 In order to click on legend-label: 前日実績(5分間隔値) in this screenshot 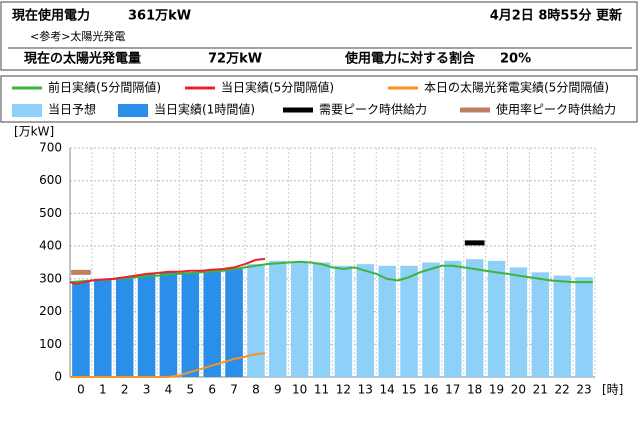, I will do `click(104, 87)`.